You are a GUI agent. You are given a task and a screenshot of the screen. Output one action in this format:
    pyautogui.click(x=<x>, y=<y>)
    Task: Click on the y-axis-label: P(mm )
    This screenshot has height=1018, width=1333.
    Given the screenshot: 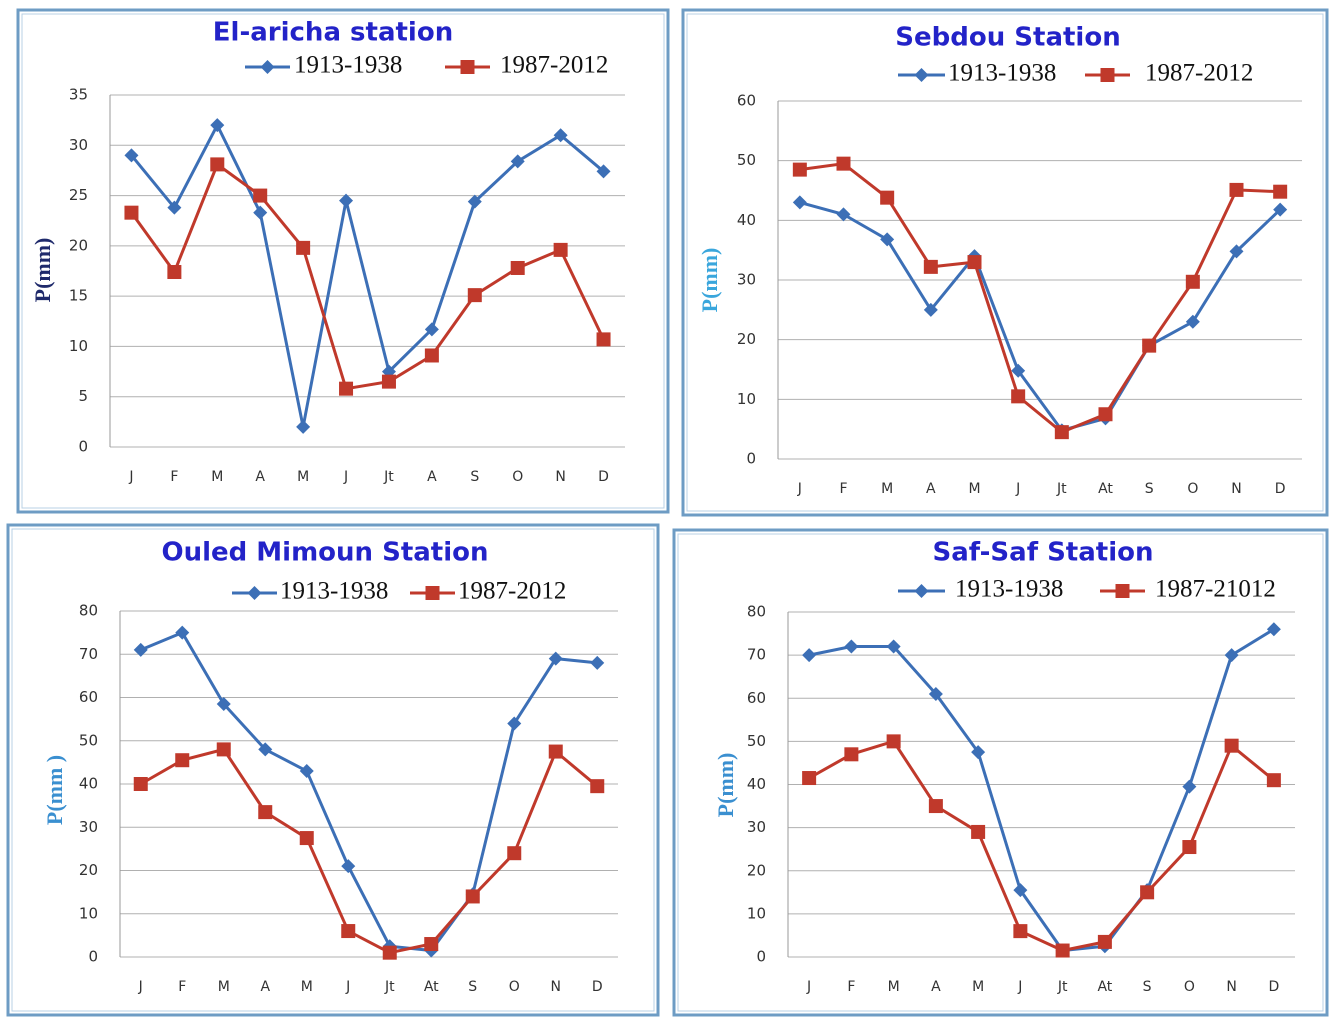 What is the action you would take?
    pyautogui.click(x=54, y=790)
    